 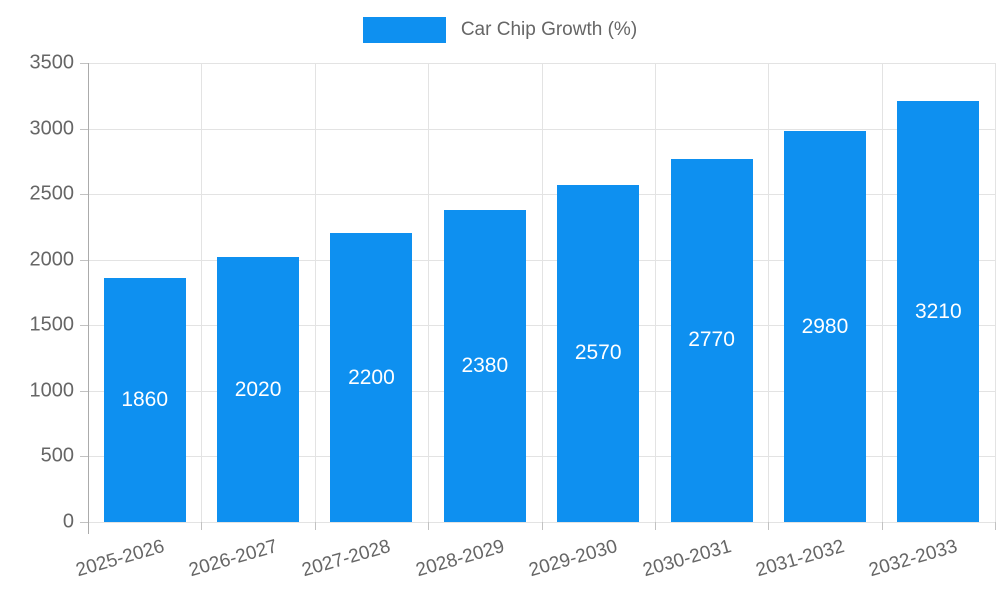 What do you see at coordinates (52, 62) in the screenshot?
I see `y-axis-tick-label: 3500` at bounding box center [52, 62].